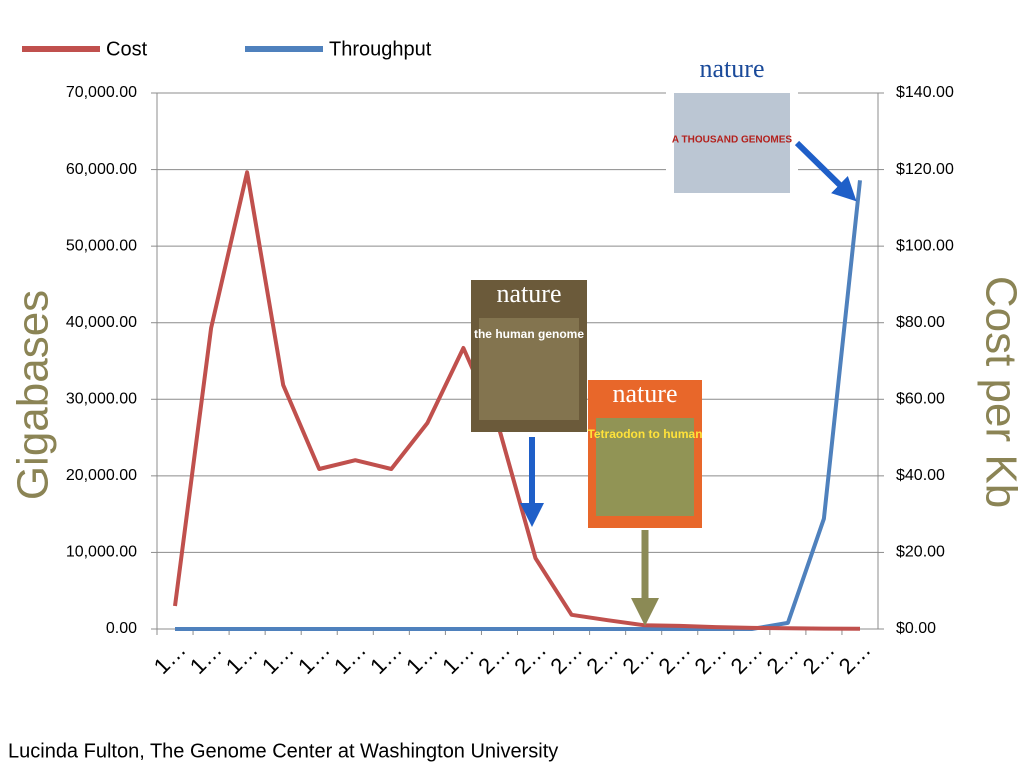 The height and width of the screenshot is (773, 1024). I want to click on y2-tick-label: $20.00, so click(920, 552).